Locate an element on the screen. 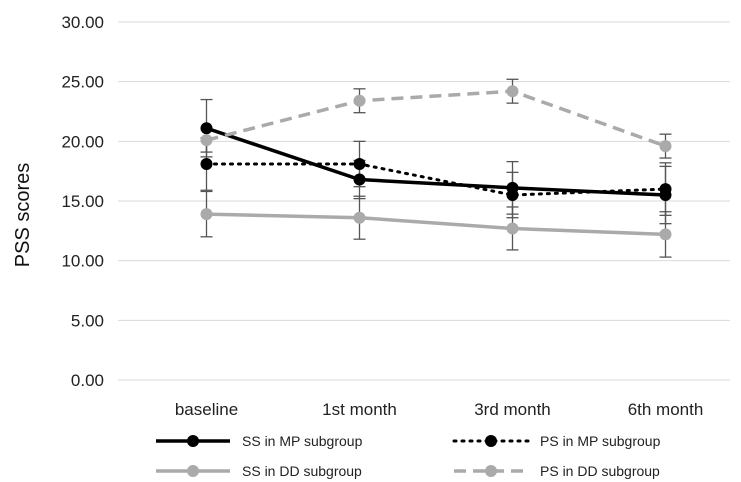  legend-item: PS in MP subgroup is located at coordinates (556, 441).